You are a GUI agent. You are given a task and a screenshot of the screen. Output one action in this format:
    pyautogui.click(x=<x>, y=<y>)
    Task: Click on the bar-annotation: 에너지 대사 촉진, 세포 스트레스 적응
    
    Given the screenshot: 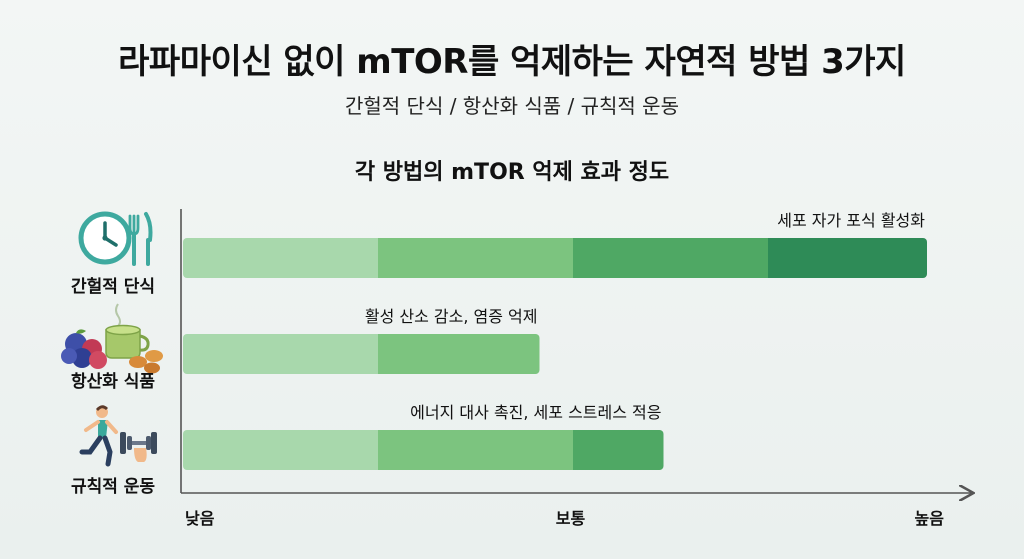 What is the action you would take?
    pyautogui.click(x=535, y=412)
    